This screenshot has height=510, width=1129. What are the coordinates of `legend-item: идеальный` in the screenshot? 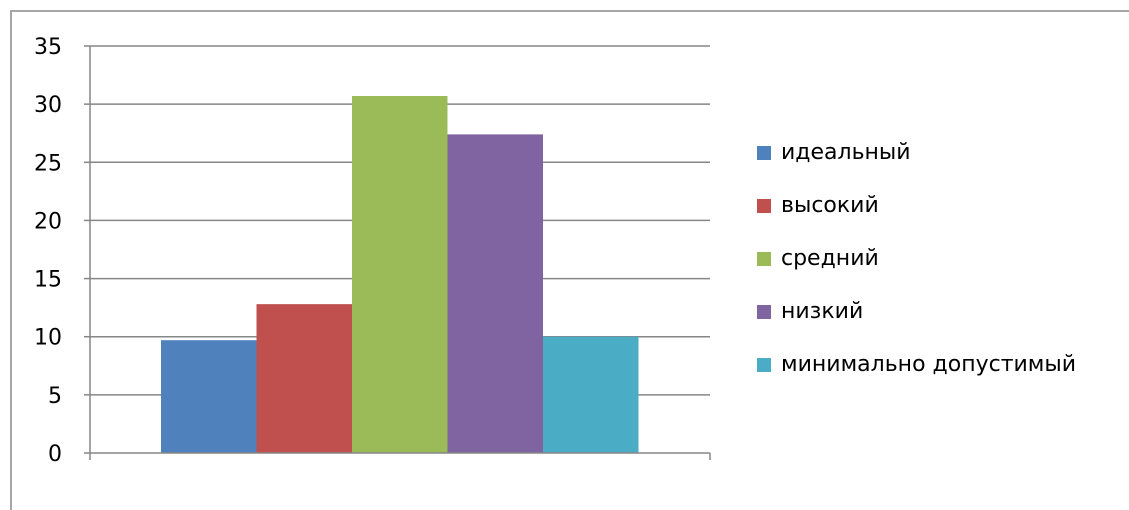 It's located at (916, 152).